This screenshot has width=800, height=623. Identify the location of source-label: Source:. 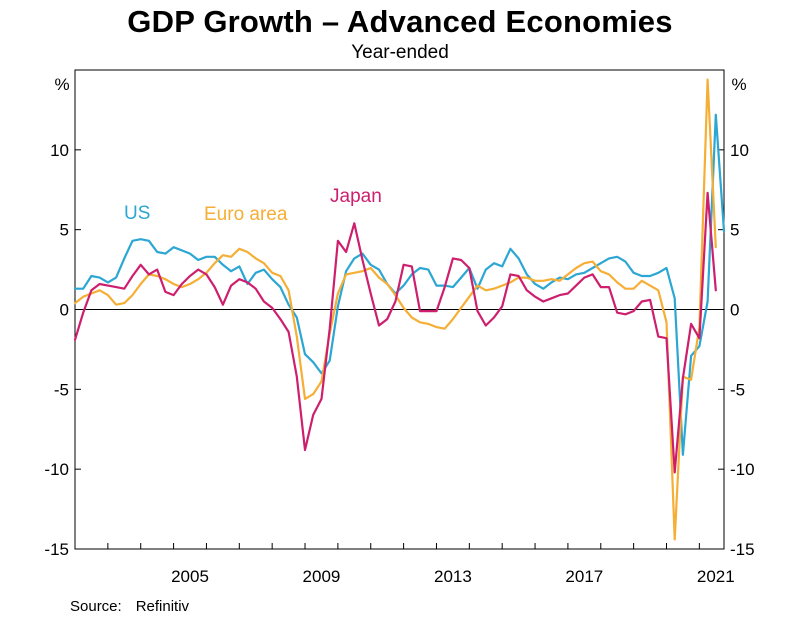
(96, 606).